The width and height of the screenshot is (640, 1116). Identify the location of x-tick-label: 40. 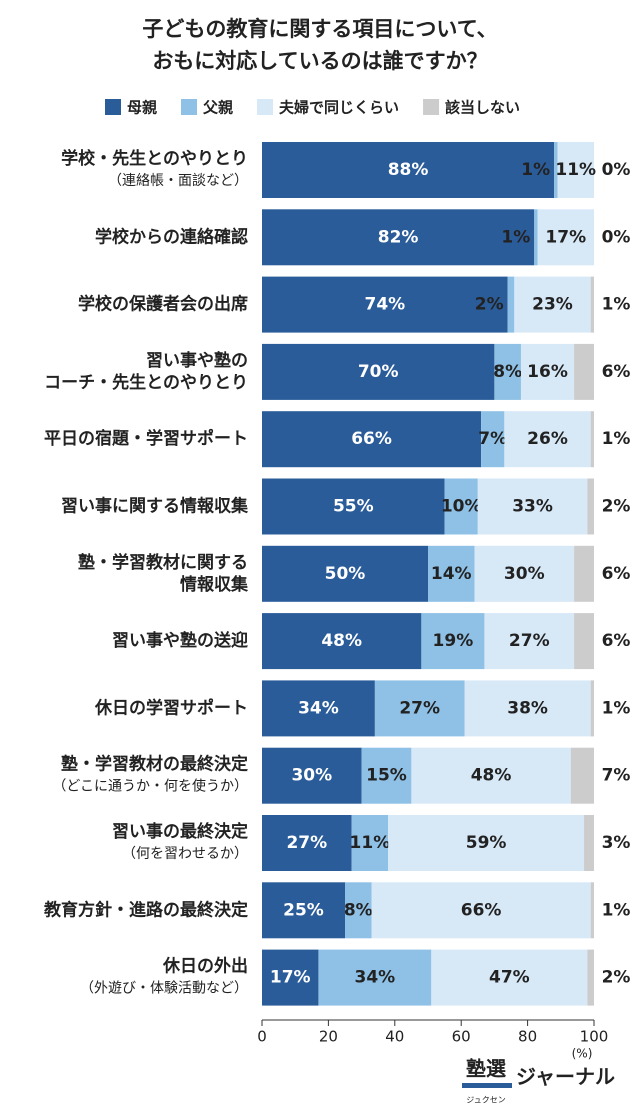
(394, 1037).